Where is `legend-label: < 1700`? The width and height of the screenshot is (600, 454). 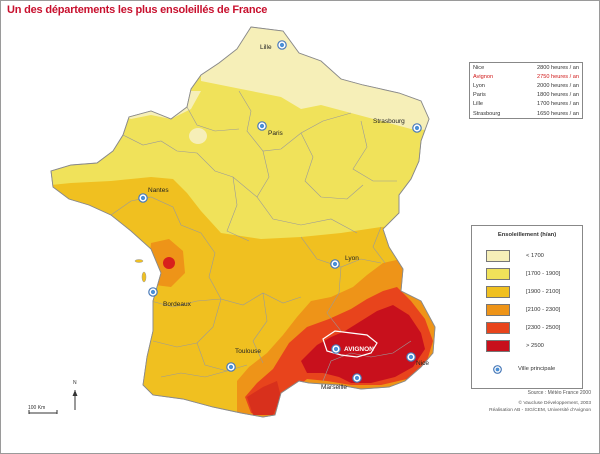
legend-label: < 1700 is located at coordinates (535, 256).